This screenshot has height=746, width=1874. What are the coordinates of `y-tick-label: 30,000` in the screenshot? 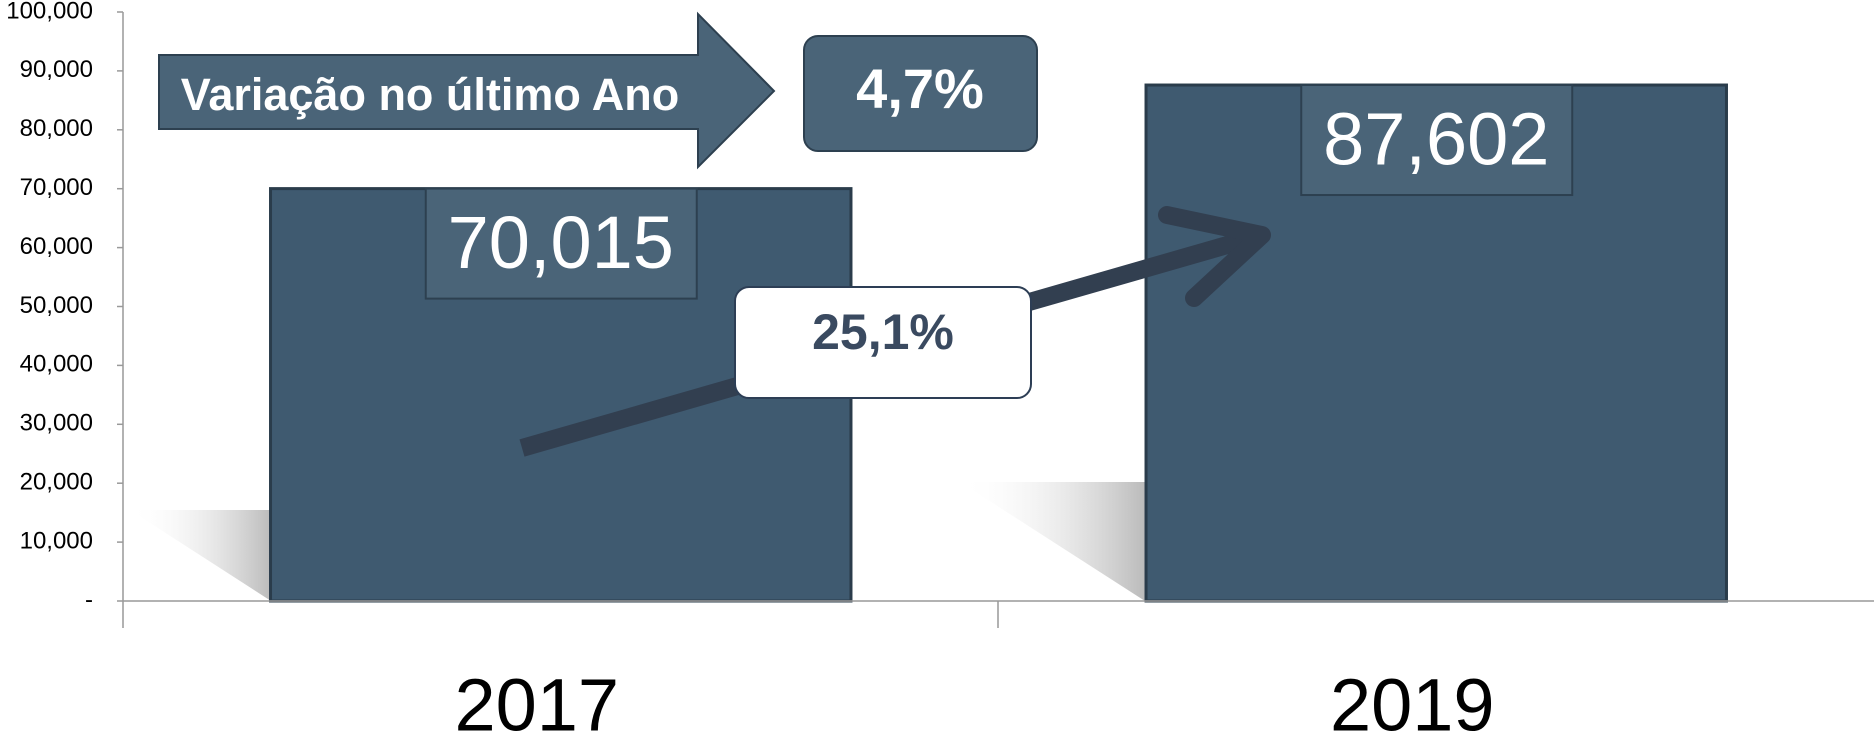 It's located at (56, 423).